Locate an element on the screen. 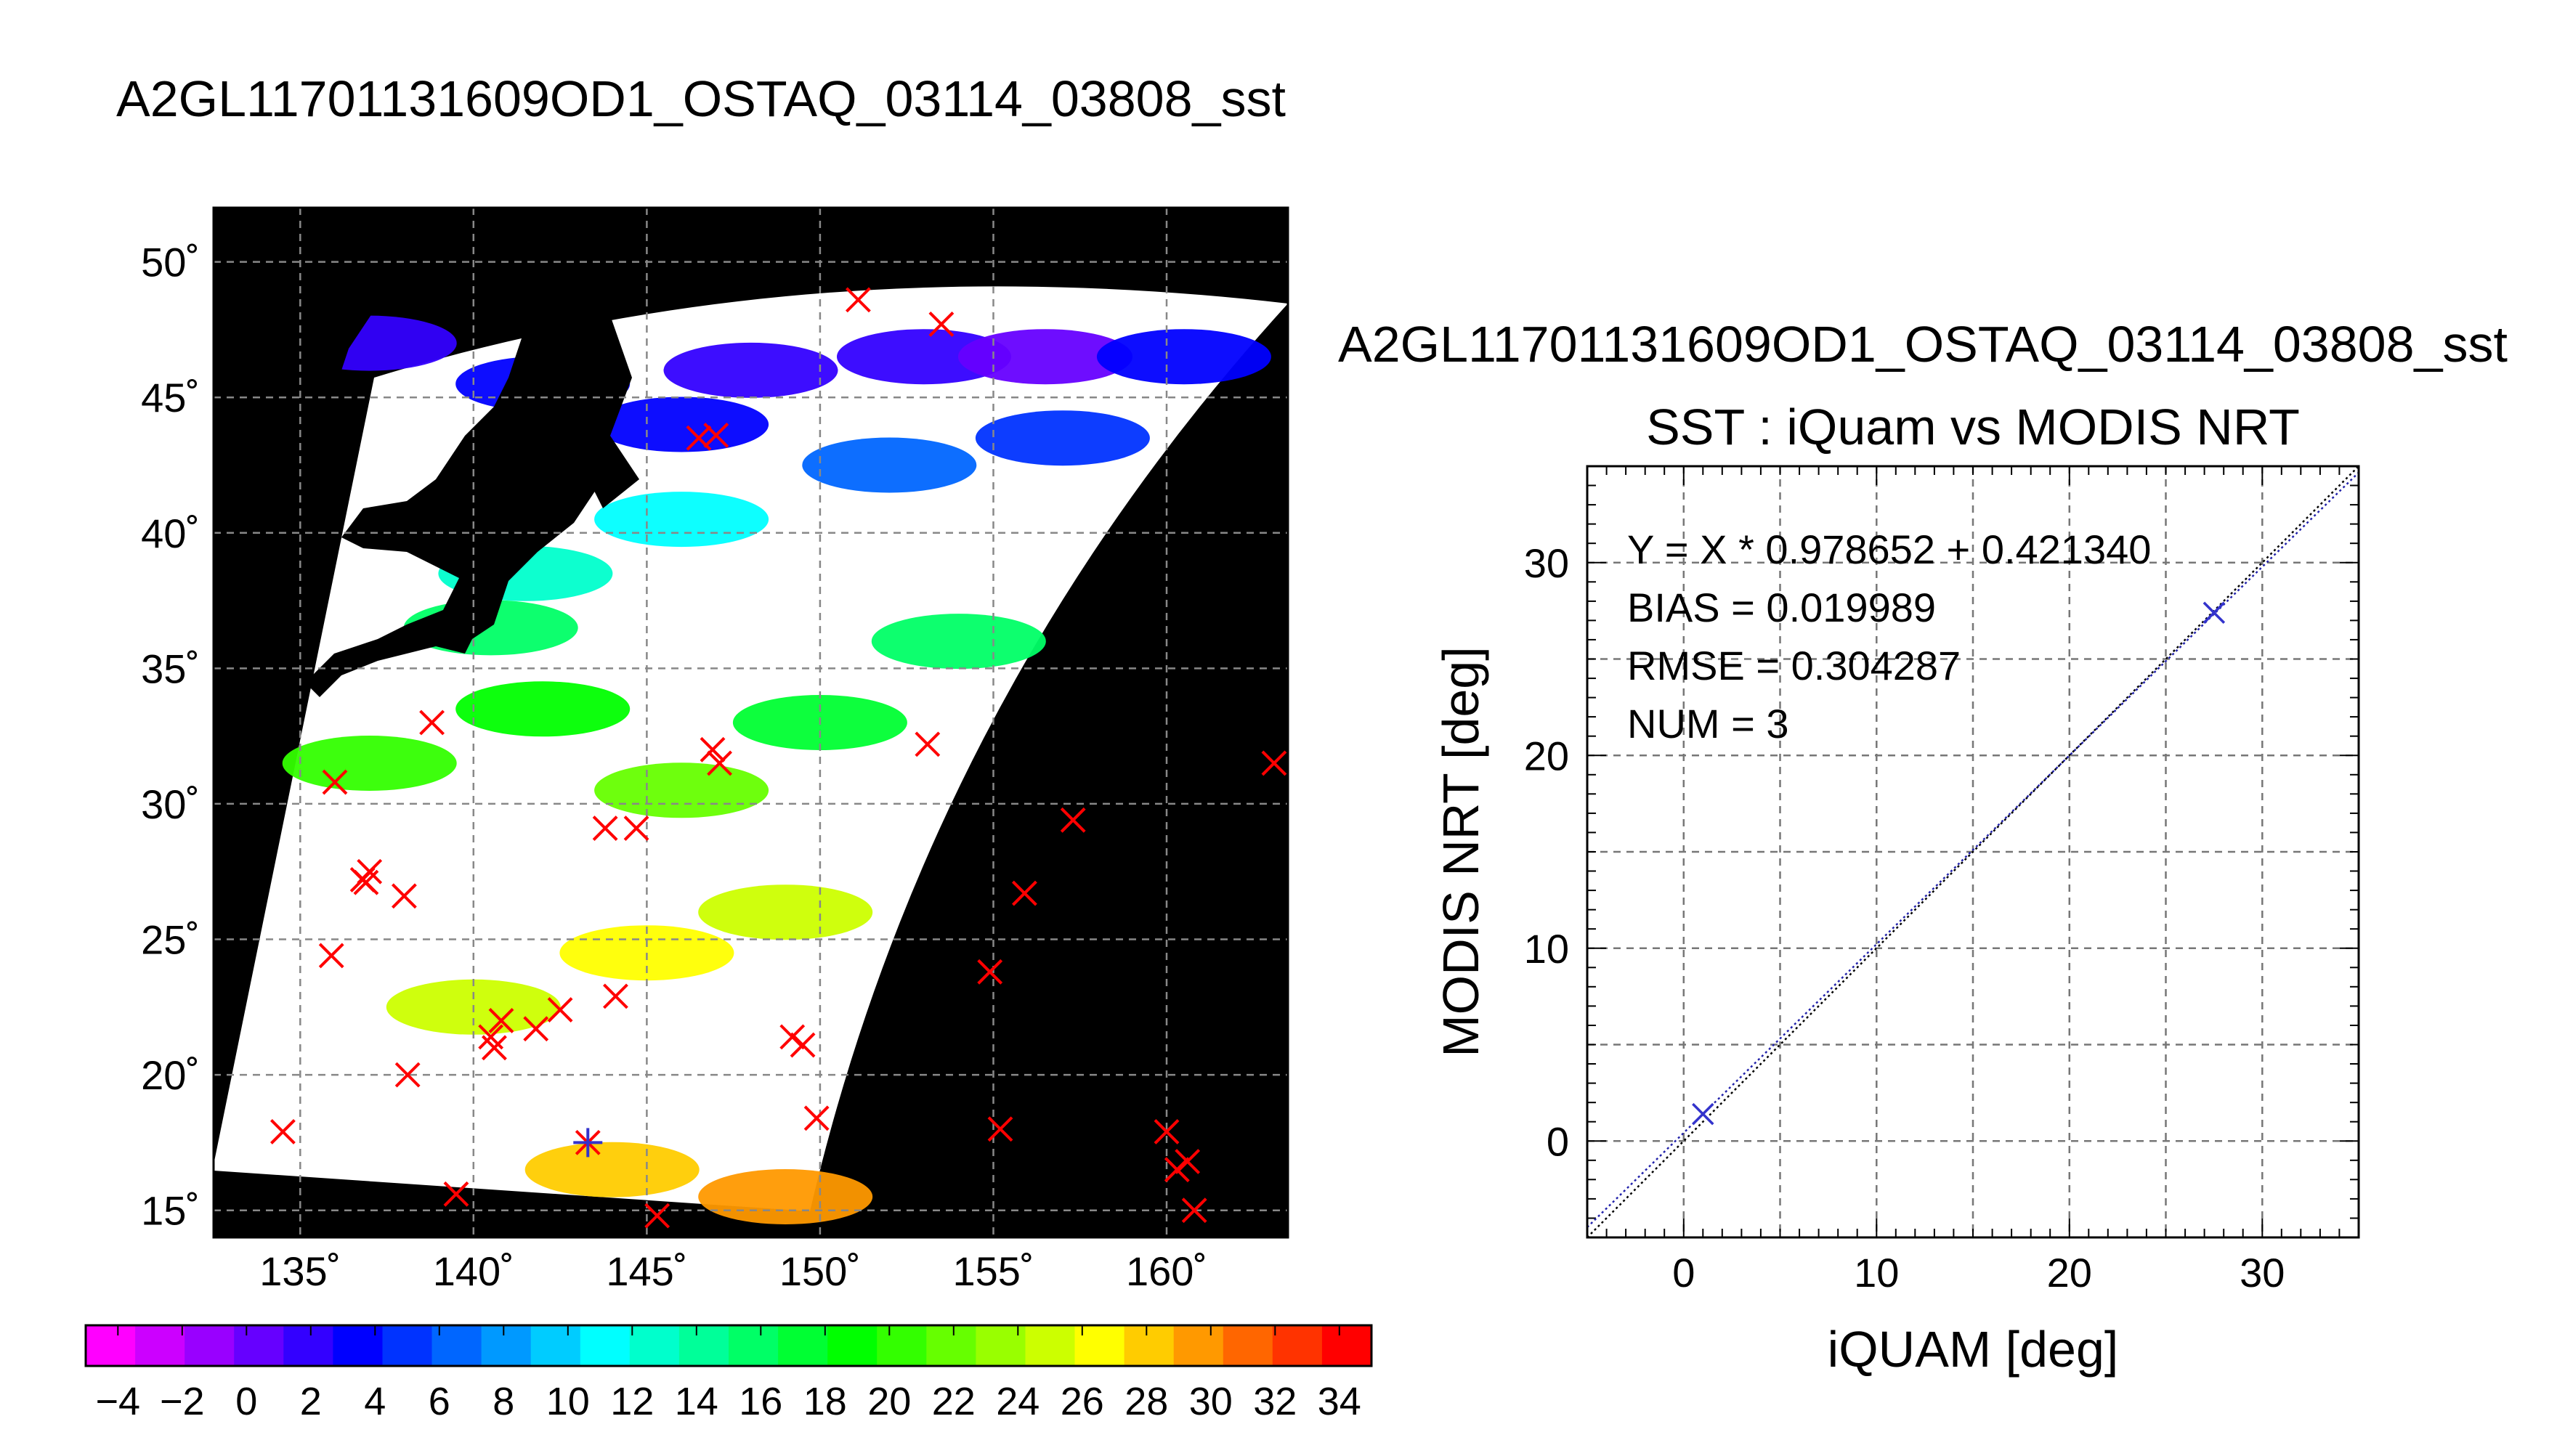  scatter-y-tick-label: 20 is located at coordinates (1547, 756).